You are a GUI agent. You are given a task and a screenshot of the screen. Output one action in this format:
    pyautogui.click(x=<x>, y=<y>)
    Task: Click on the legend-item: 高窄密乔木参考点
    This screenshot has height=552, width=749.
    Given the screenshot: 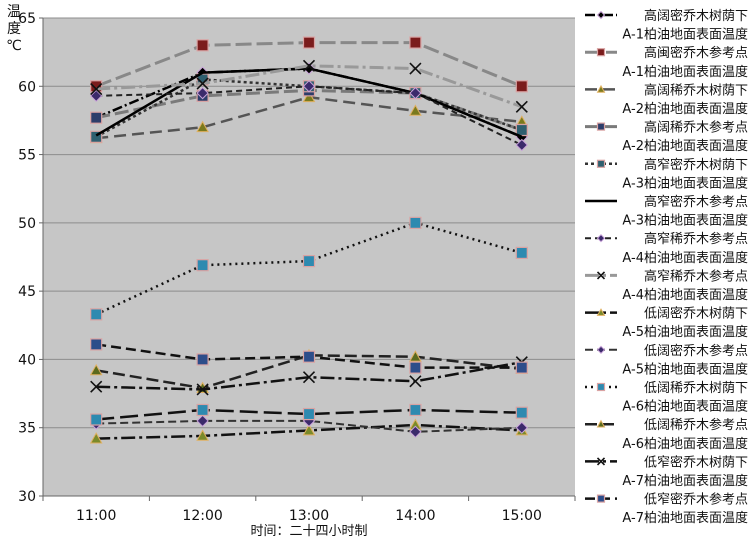 What is the action you would take?
    pyautogui.click(x=666, y=202)
    